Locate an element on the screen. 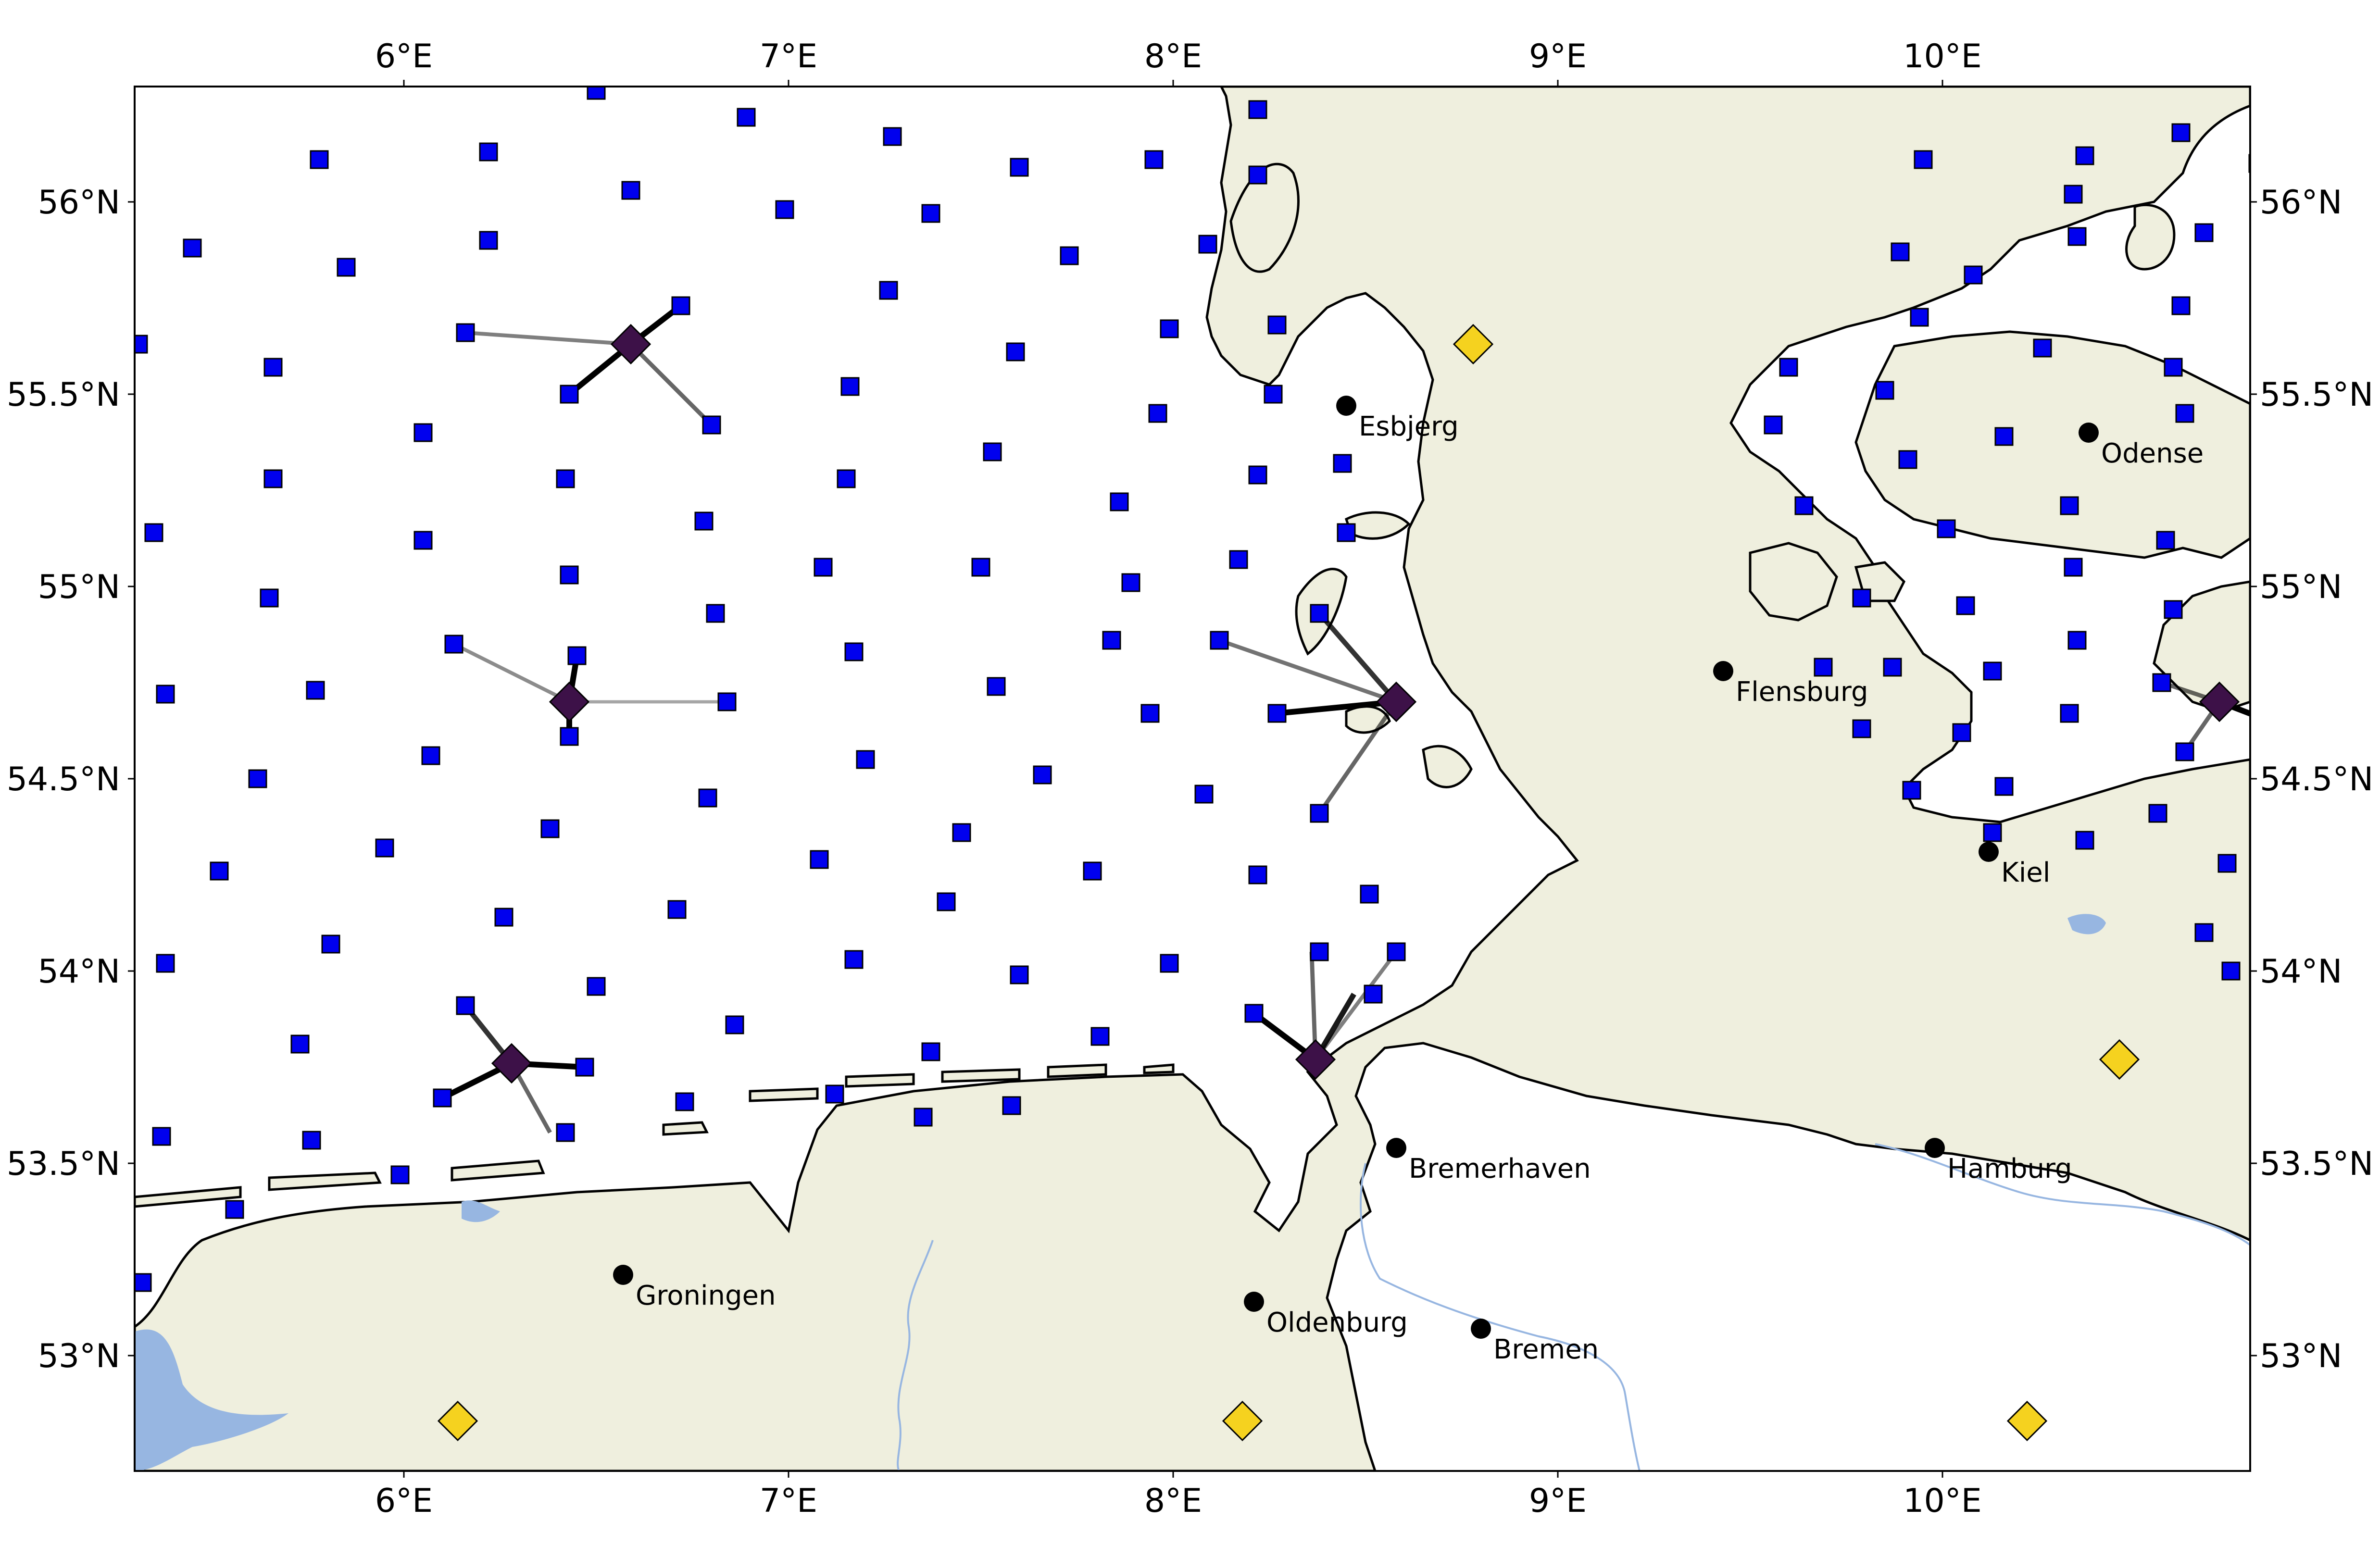 This screenshot has height=1557, width=2380. city-label: Odense is located at coordinates (2152, 453).